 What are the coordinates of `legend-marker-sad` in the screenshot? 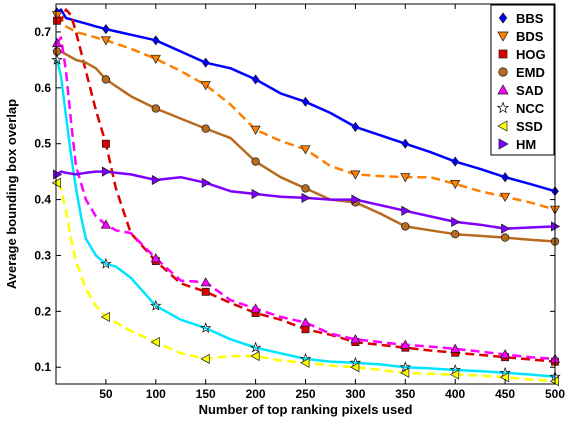 It's located at (503, 89).